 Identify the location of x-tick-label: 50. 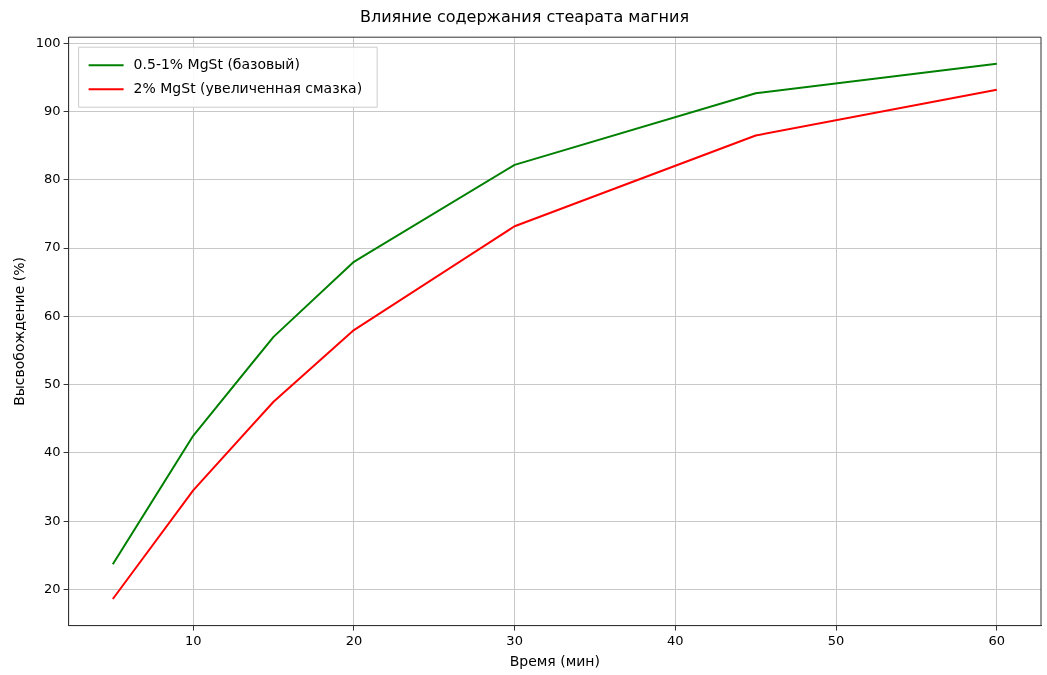
(836, 640).